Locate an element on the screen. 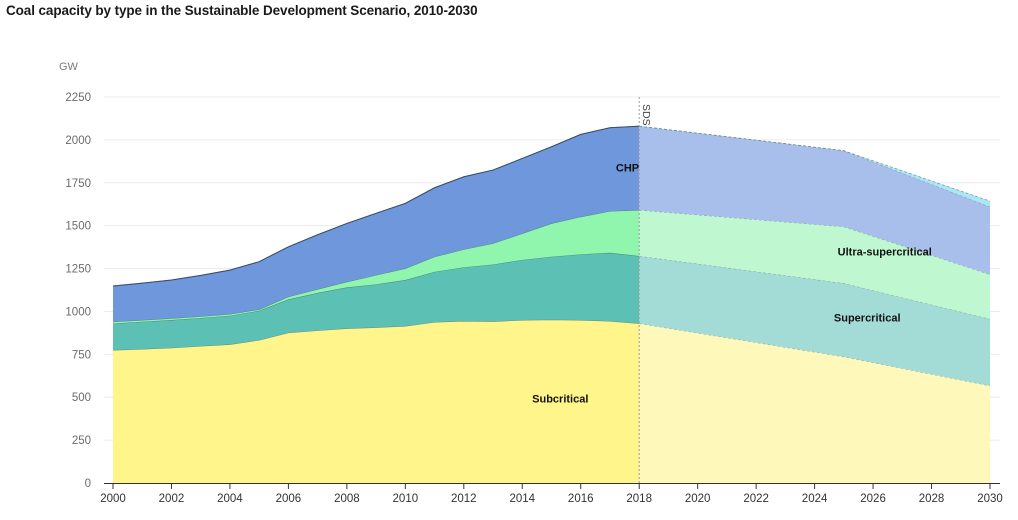  projection-area-subcritical is located at coordinates (814, 403).